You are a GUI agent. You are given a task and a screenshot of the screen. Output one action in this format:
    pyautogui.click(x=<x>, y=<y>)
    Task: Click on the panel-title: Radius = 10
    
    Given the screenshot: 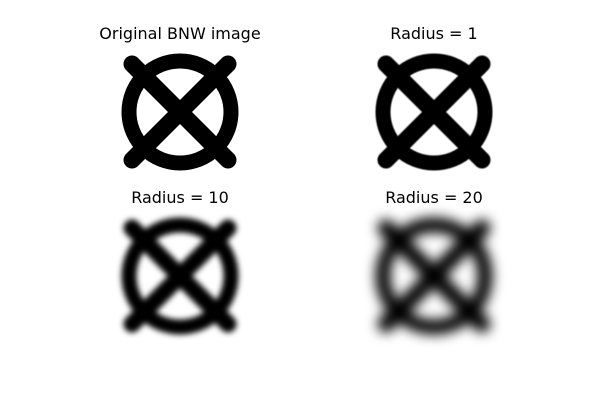 What is the action you would take?
    pyautogui.click(x=180, y=197)
    